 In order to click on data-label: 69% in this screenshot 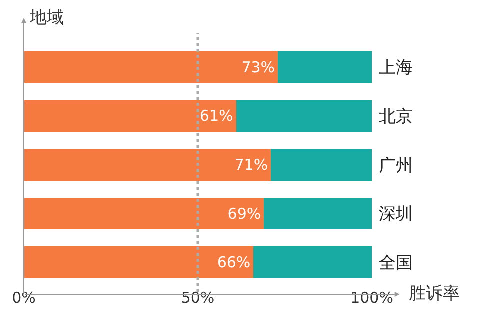, I will do `click(245, 213)`.